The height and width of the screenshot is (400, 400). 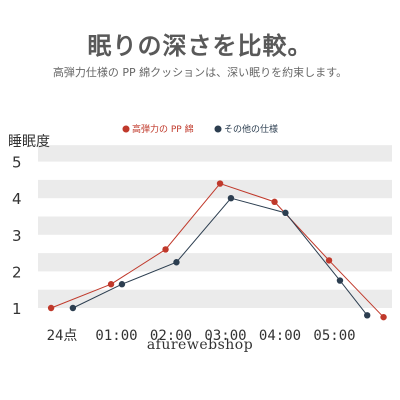 What do you see at coordinates (17, 236) in the screenshot?
I see `y-tick-label-3: 3` at bounding box center [17, 236].